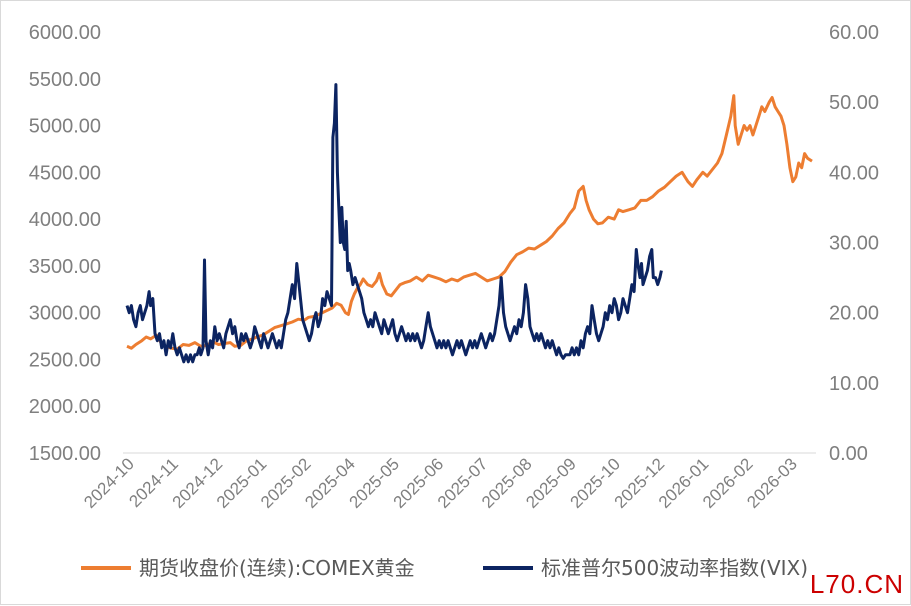  What do you see at coordinates (65, 267) in the screenshot?
I see `left-y-tick-label: 3500.00` at bounding box center [65, 267].